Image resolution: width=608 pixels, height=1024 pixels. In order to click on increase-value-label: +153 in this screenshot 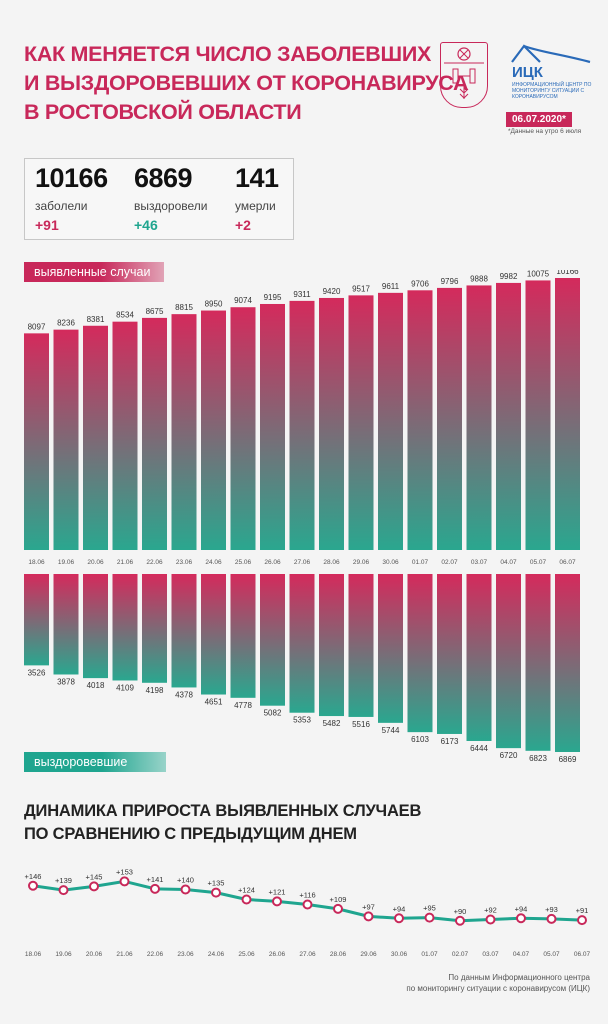, I will do `click(124, 871)`.